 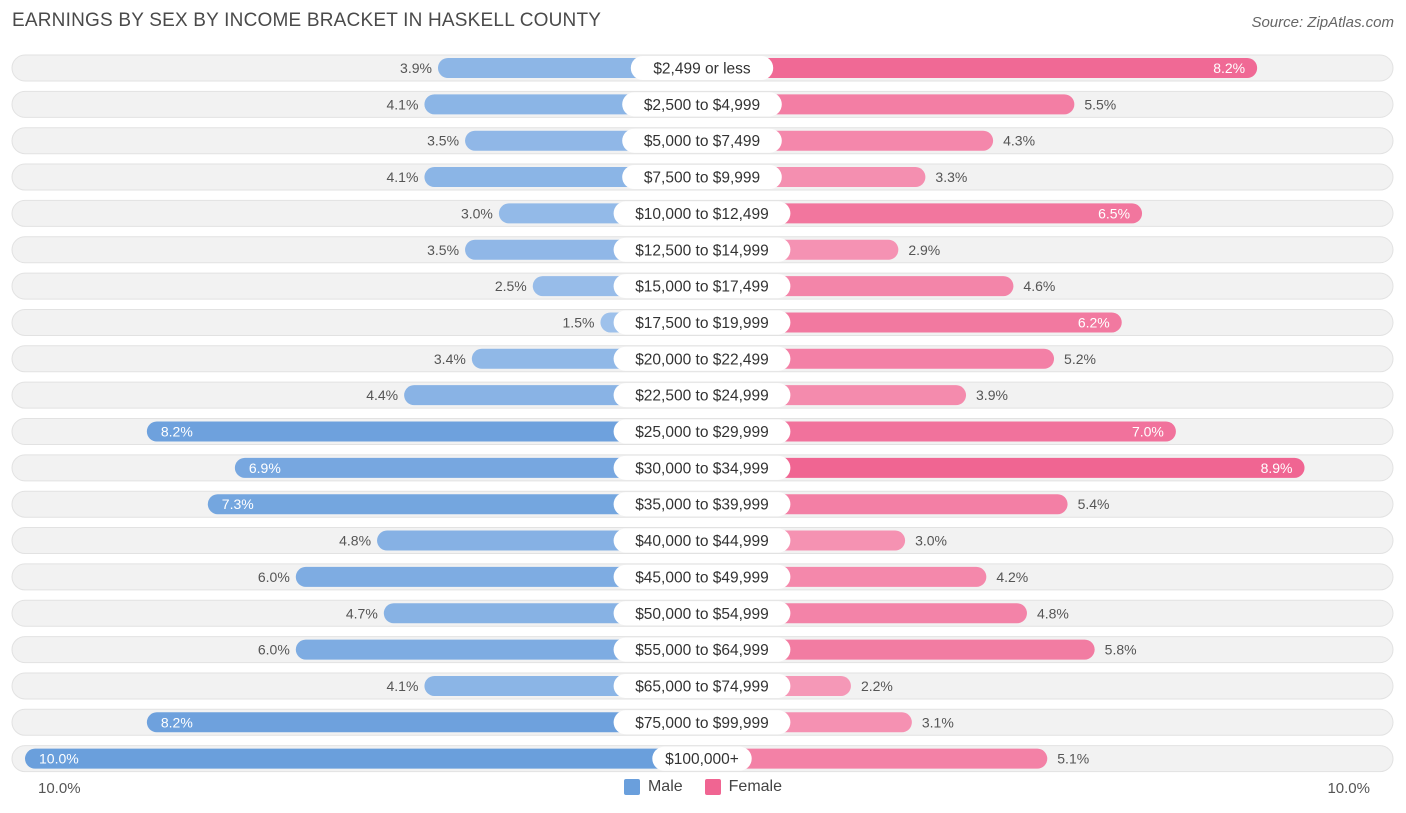 I want to click on category-label: $5,000 to $7,499, so click(x=702, y=141).